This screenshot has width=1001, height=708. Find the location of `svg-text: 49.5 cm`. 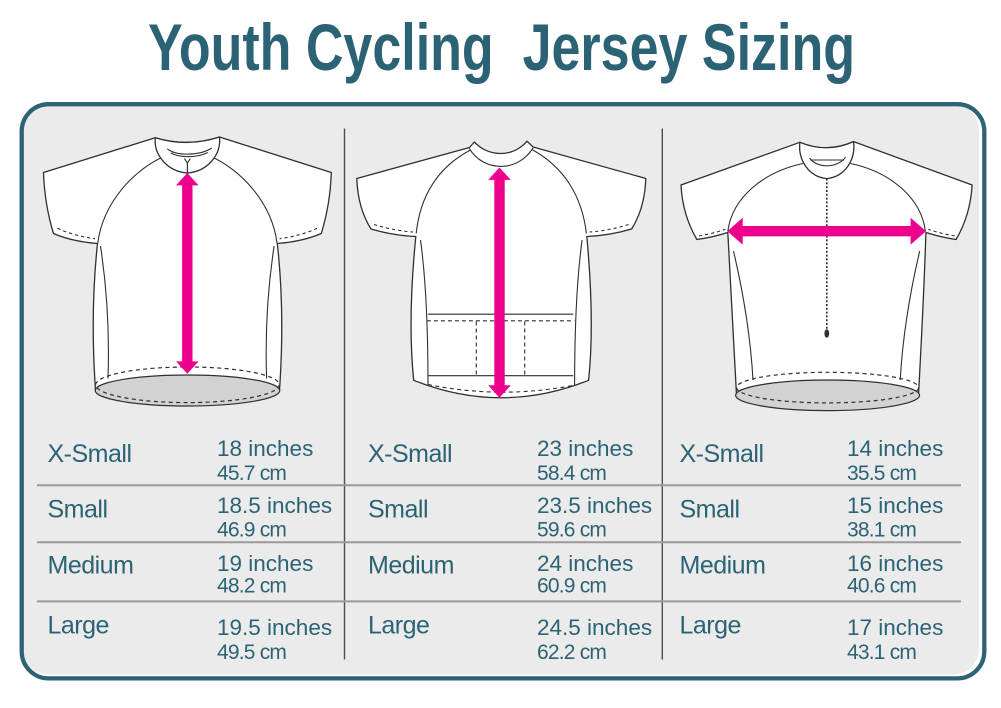

svg-text: 49.5 cm is located at coordinates (251, 652).